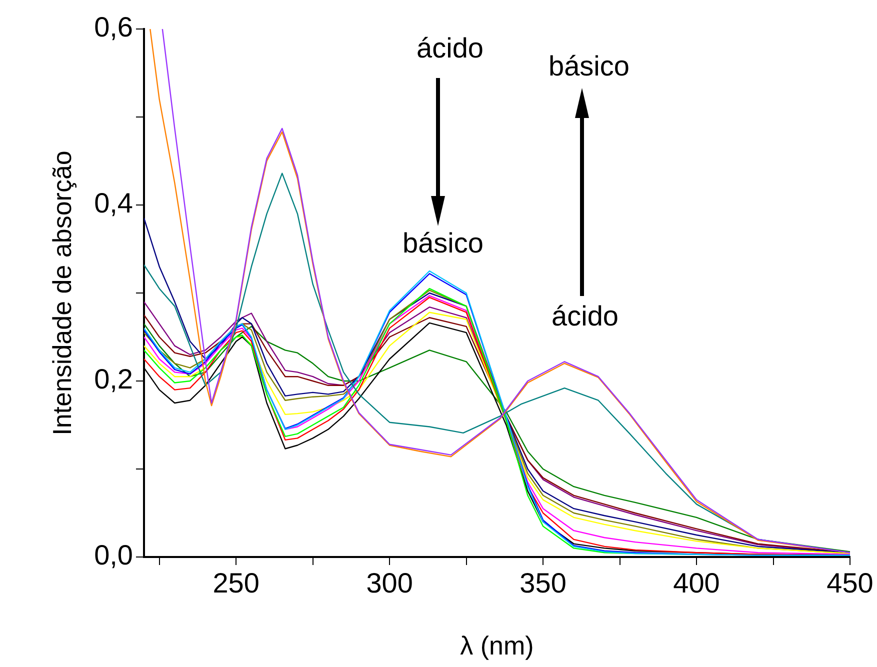  What do you see at coordinates (61, 293) in the screenshot?
I see `y-axis-title: Intensidade de absorção` at bounding box center [61, 293].